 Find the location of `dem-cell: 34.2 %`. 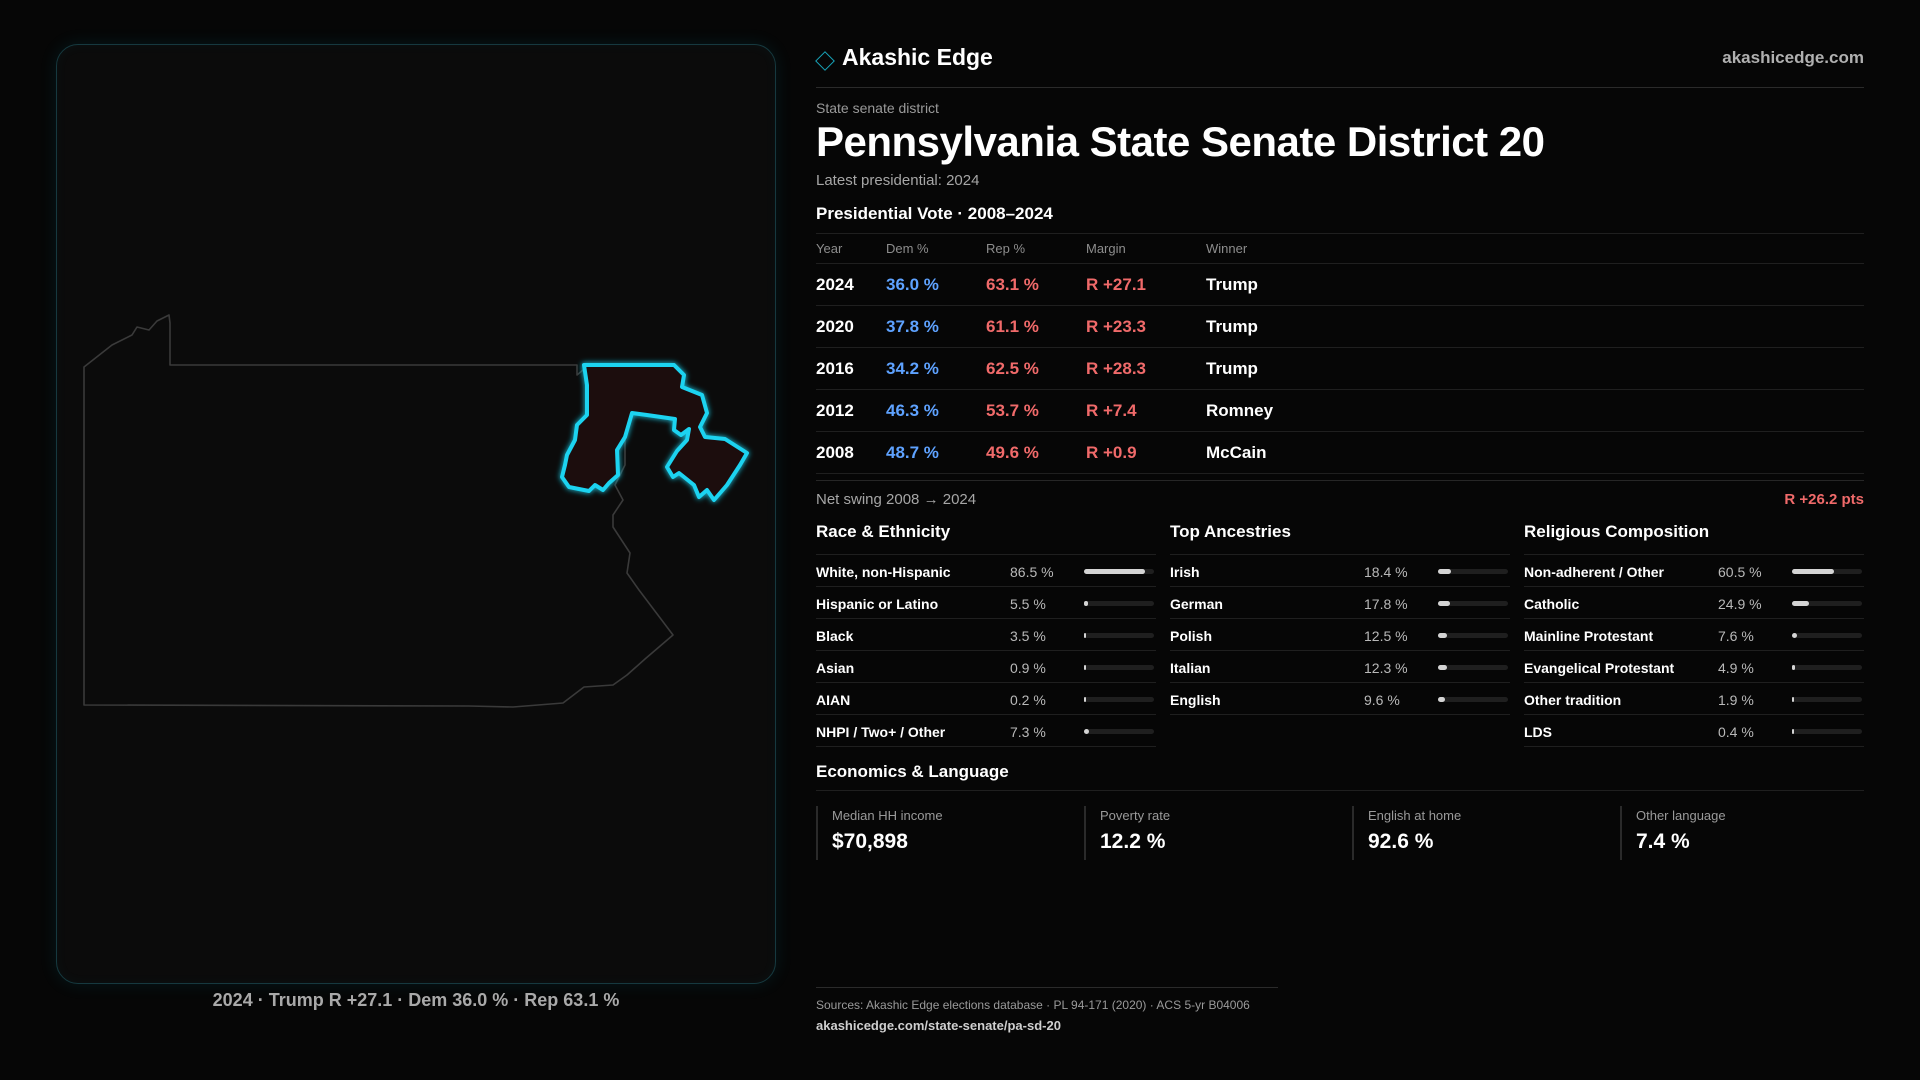

dem-cell: 34.2 % is located at coordinates (912, 368).